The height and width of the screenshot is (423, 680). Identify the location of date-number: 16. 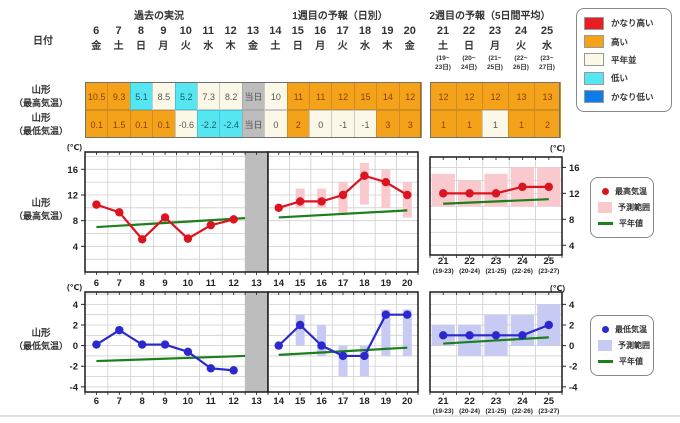
(320, 31).